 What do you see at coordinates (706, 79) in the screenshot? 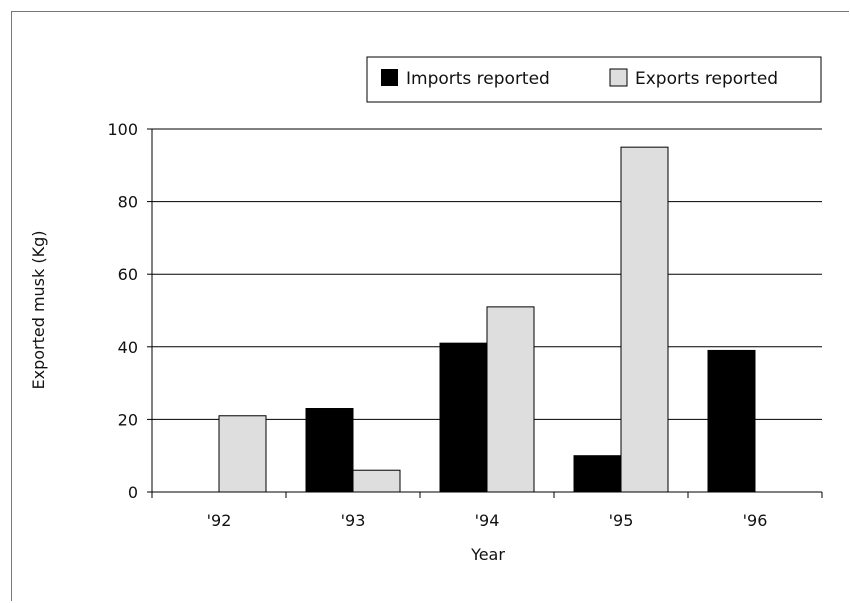
I see `legend-label-exports: Exports reported` at bounding box center [706, 79].